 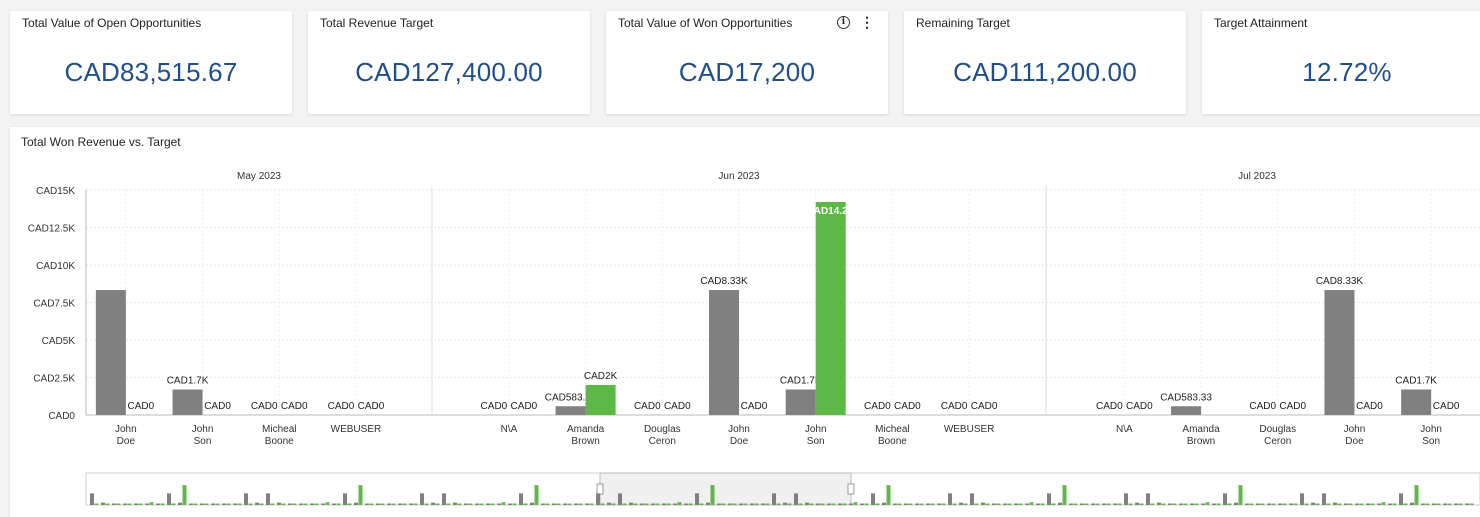 I want to click on navigator-window, so click(x=725, y=489).